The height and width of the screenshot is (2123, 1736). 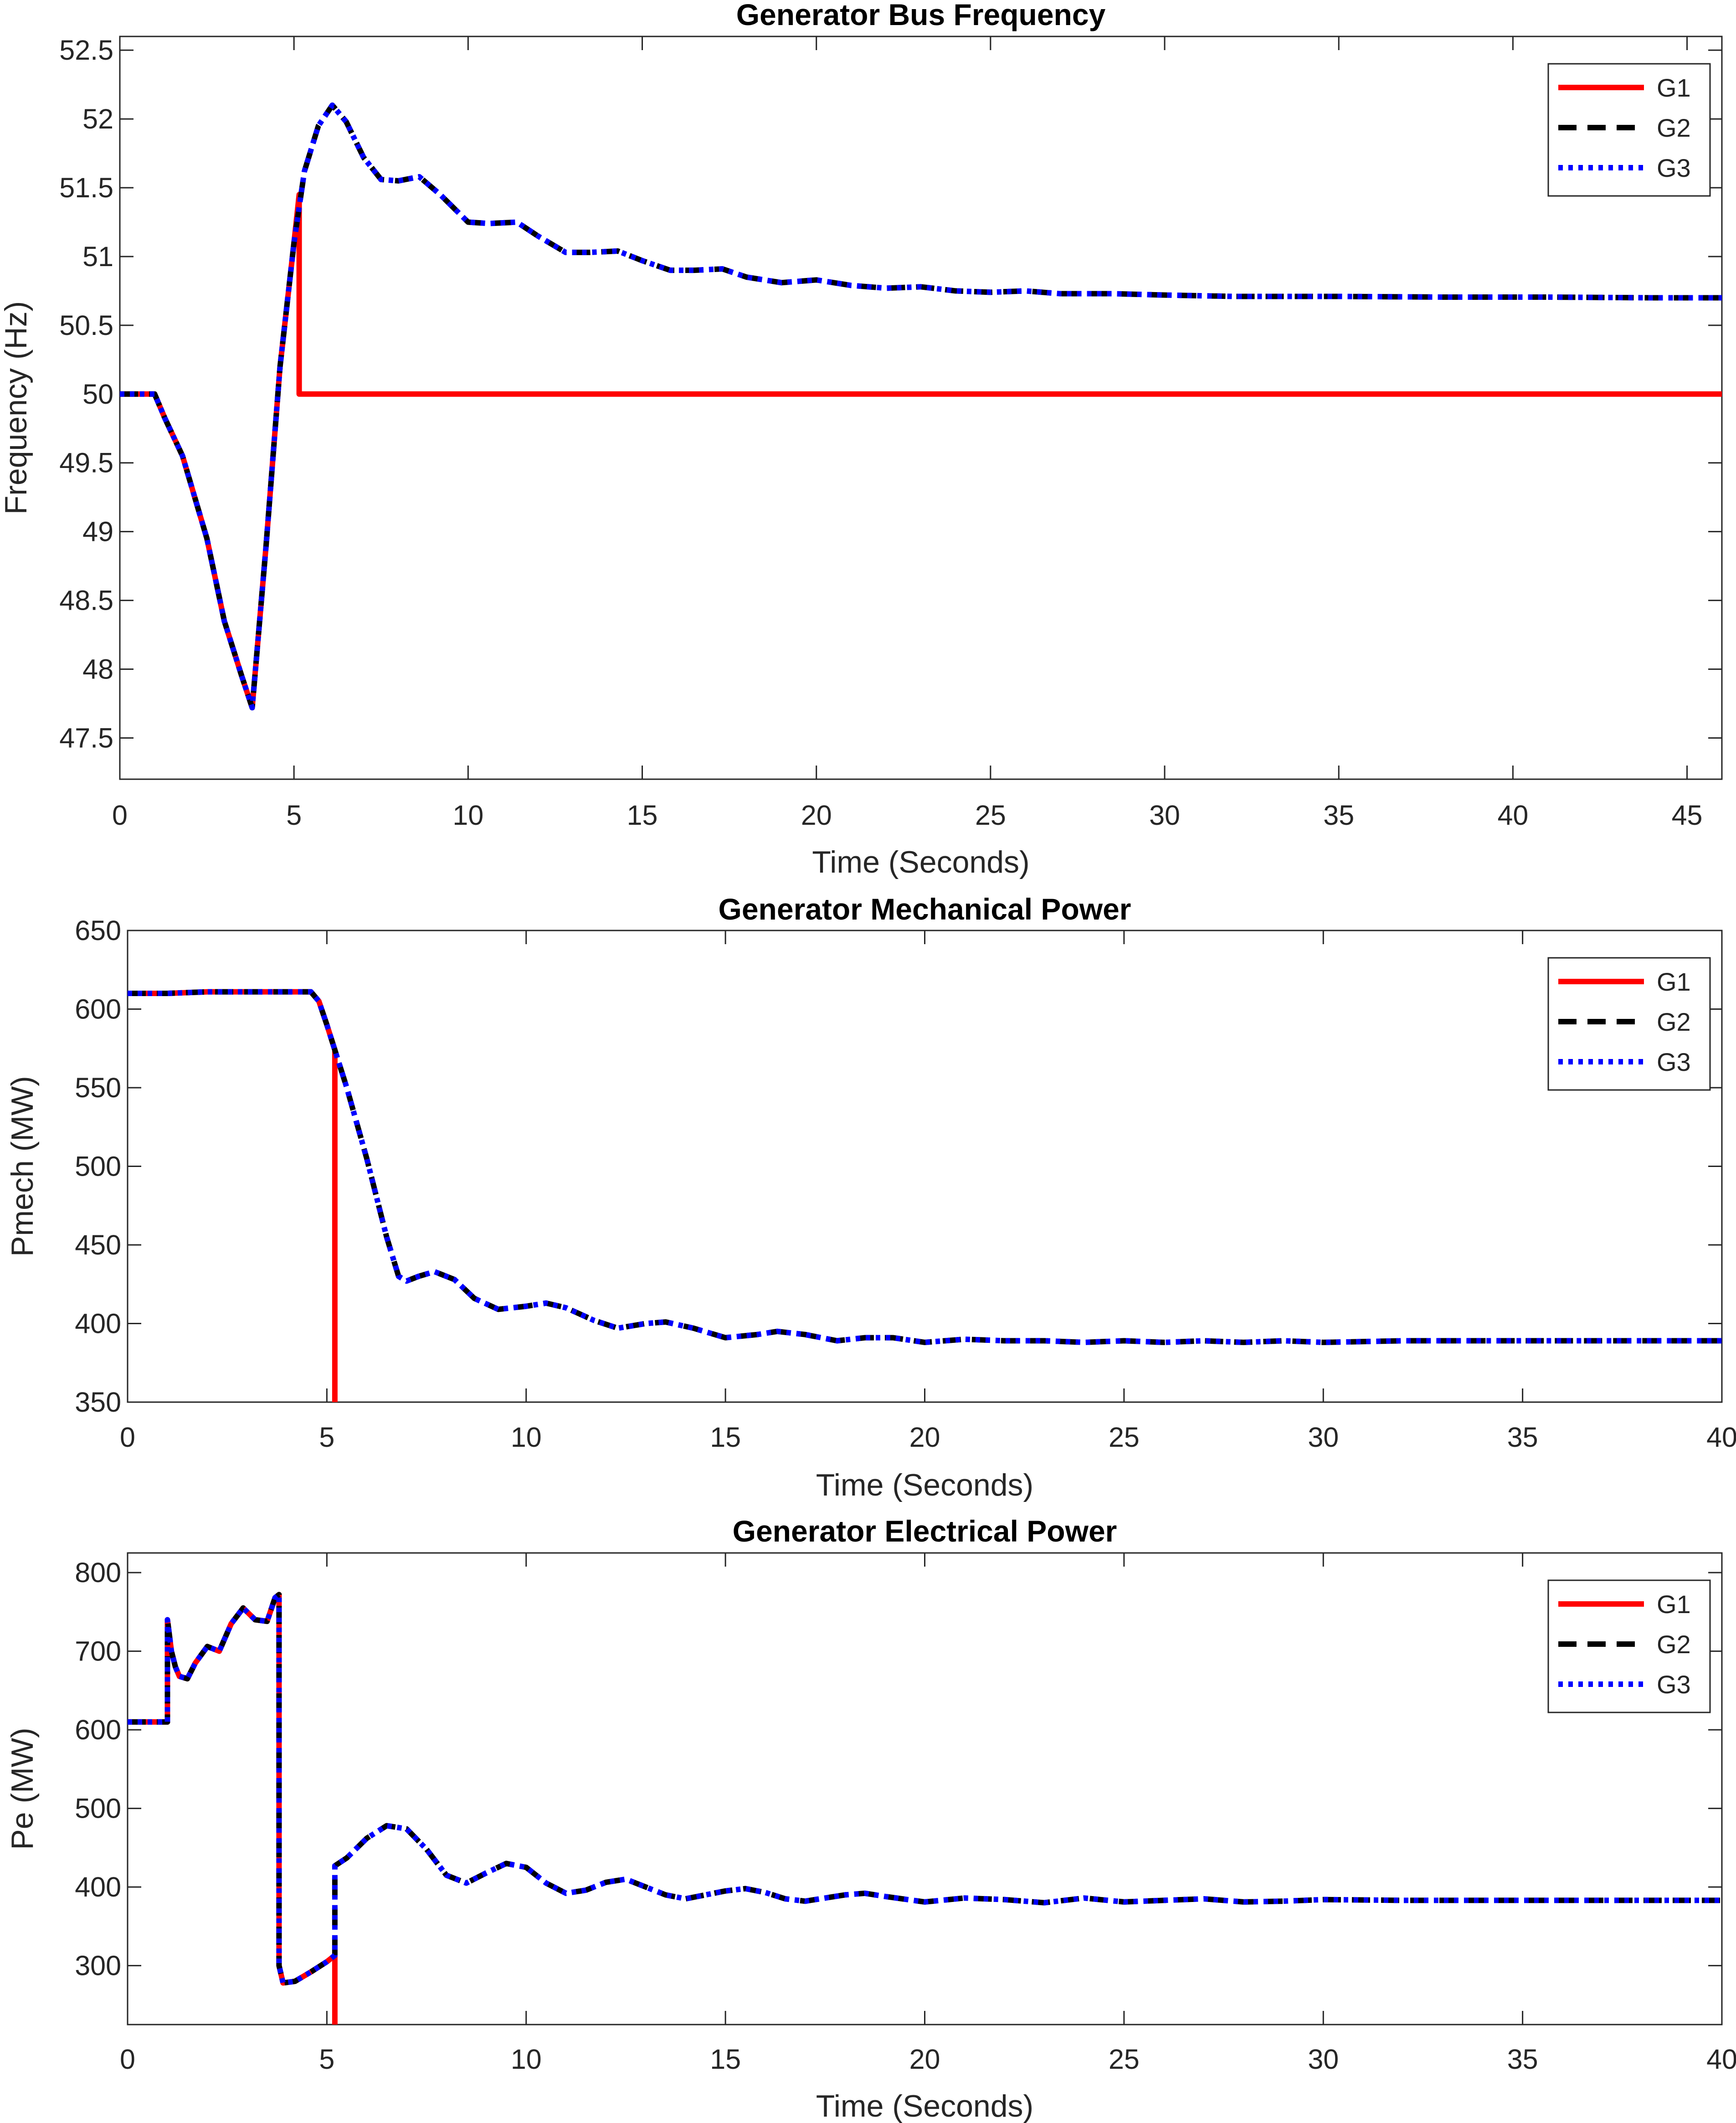 I want to click on y-tick-label: 650, so click(x=98, y=930).